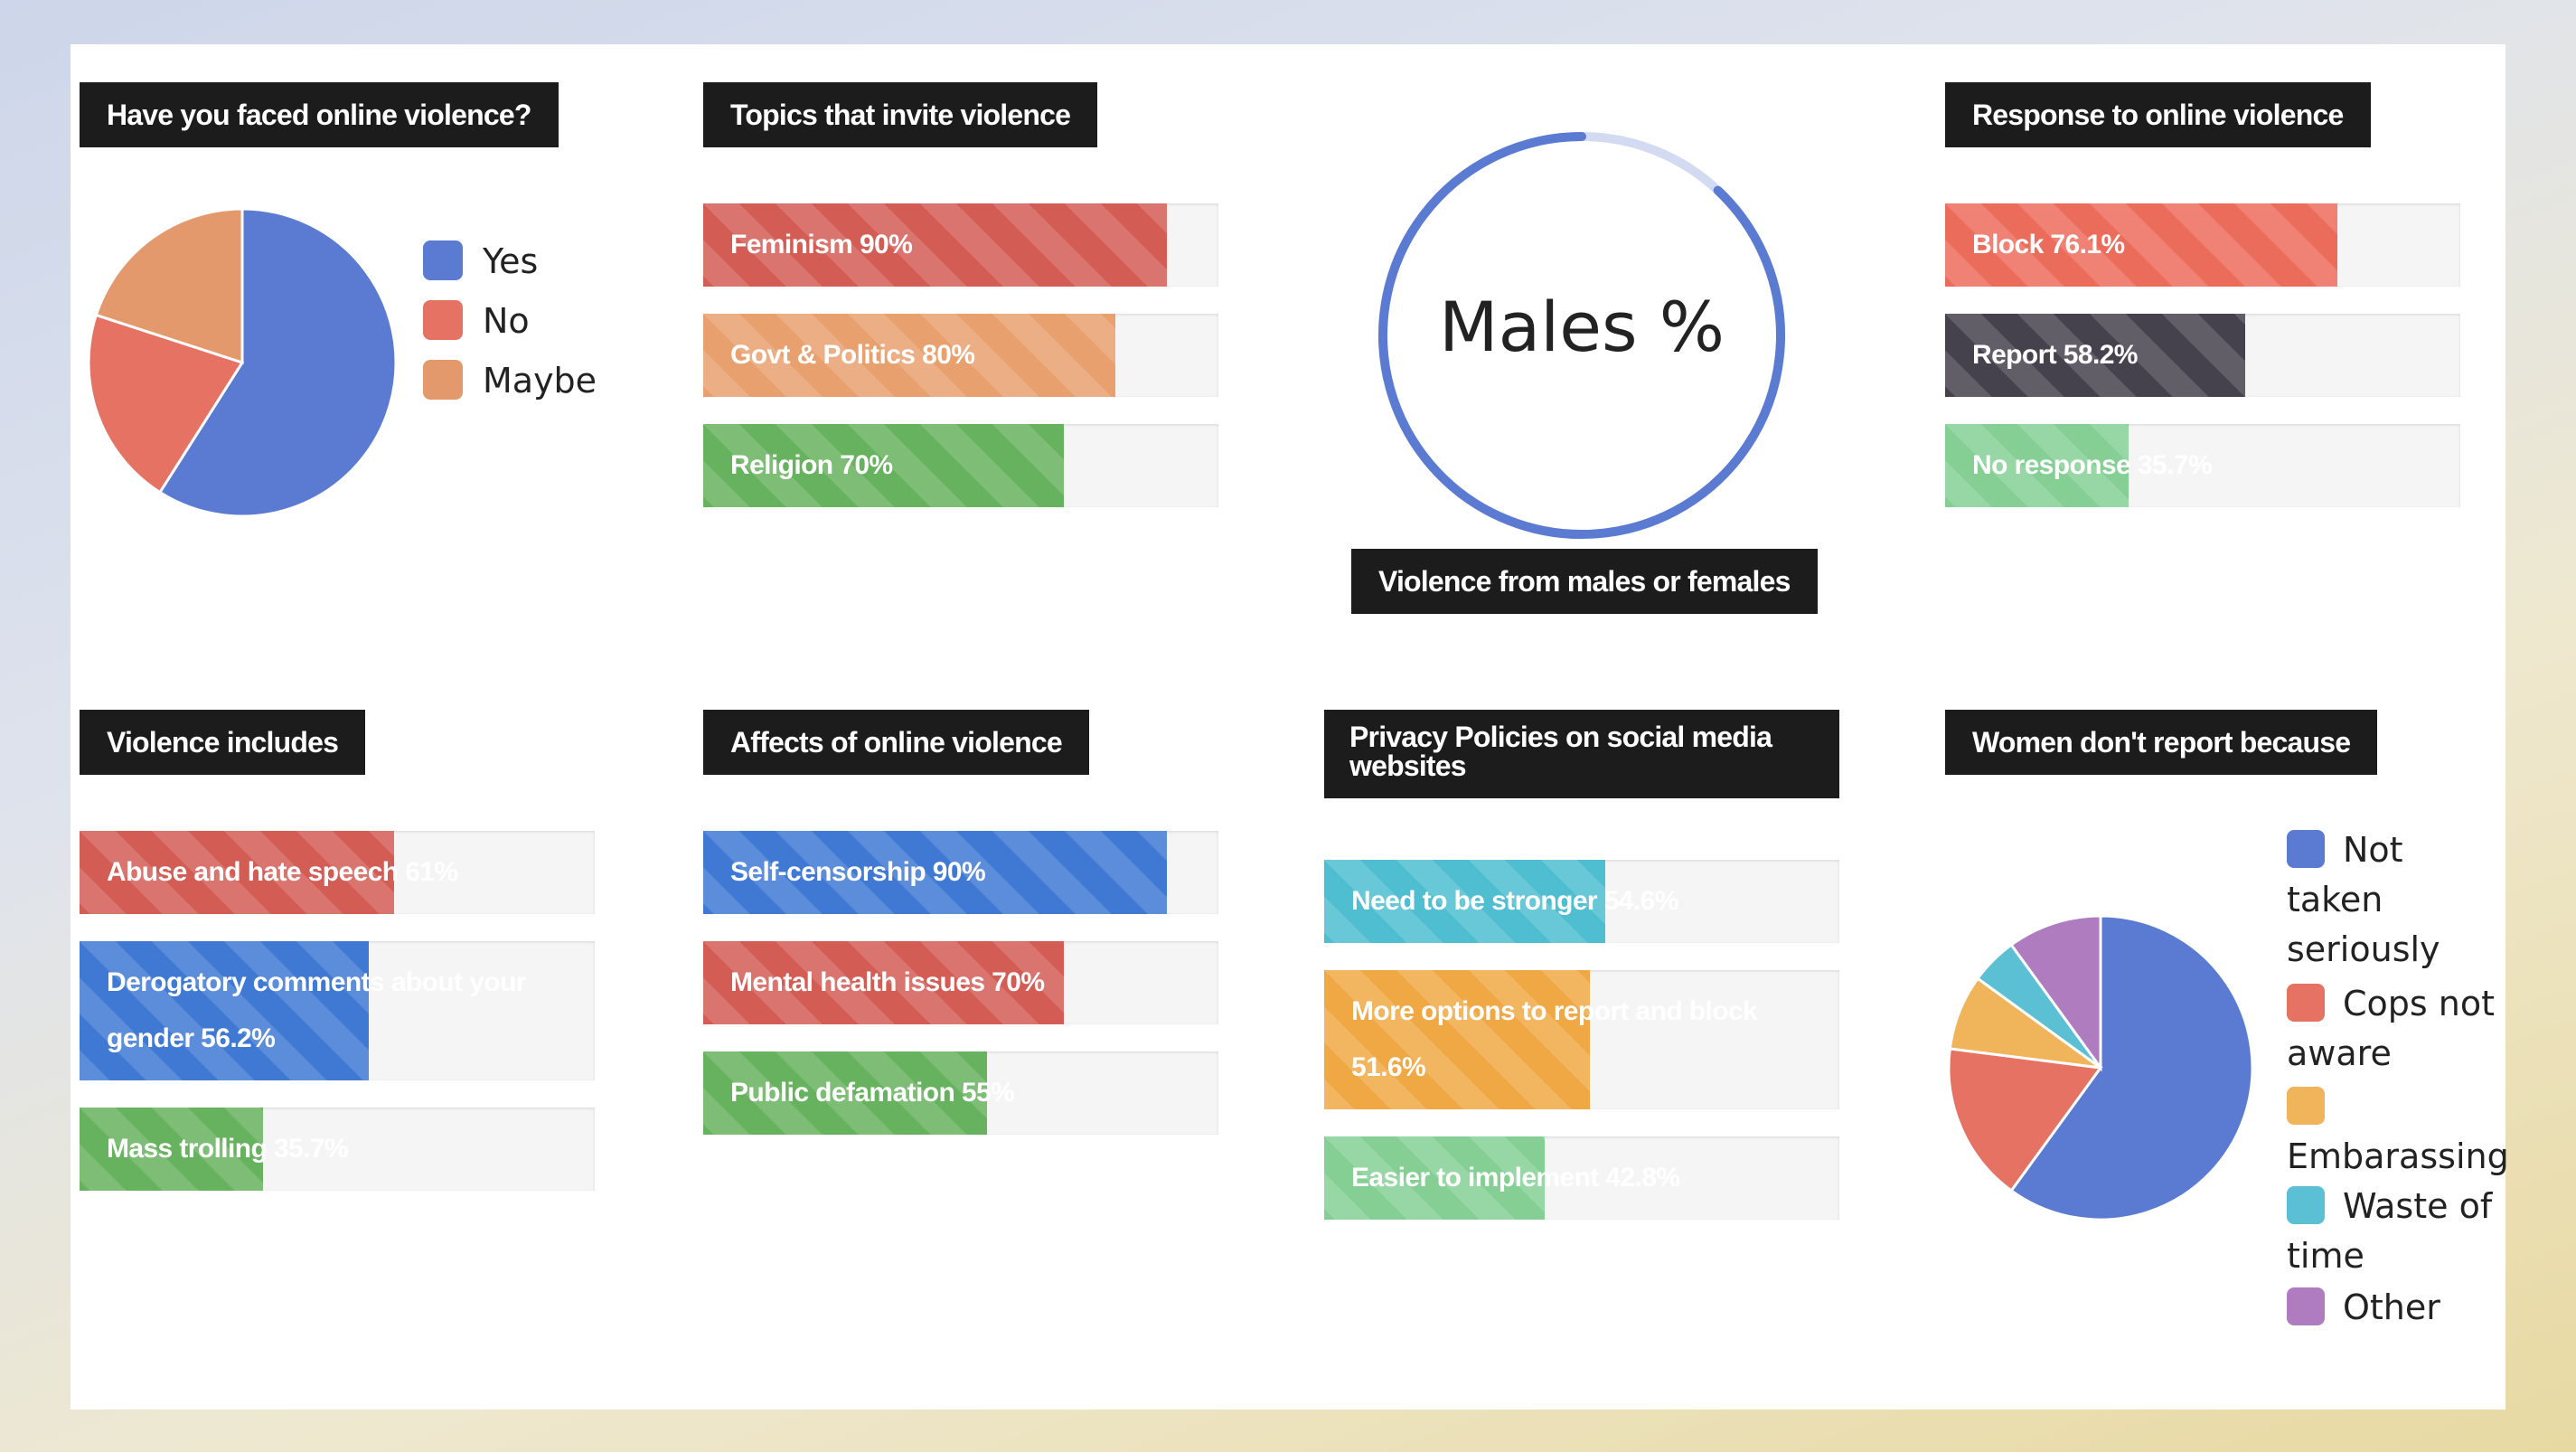  I want to click on privacy-bar-label-0: Need to be stronger 54.6%, so click(1515, 901).